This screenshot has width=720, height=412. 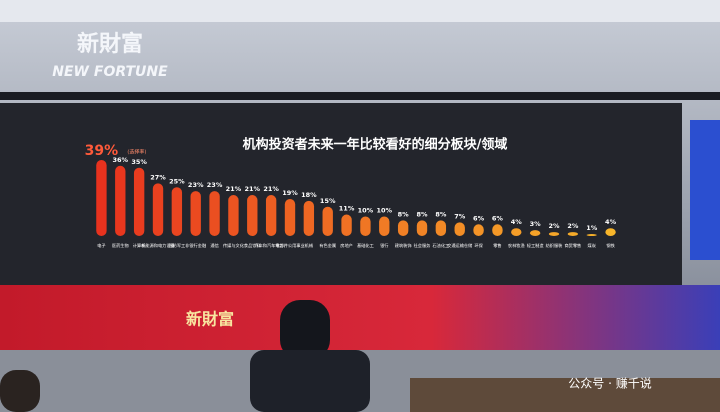 What do you see at coordinates (139, 245) in the screenshot?
I see `x-tick-label: 计算机` at bounding box center [139, 245].